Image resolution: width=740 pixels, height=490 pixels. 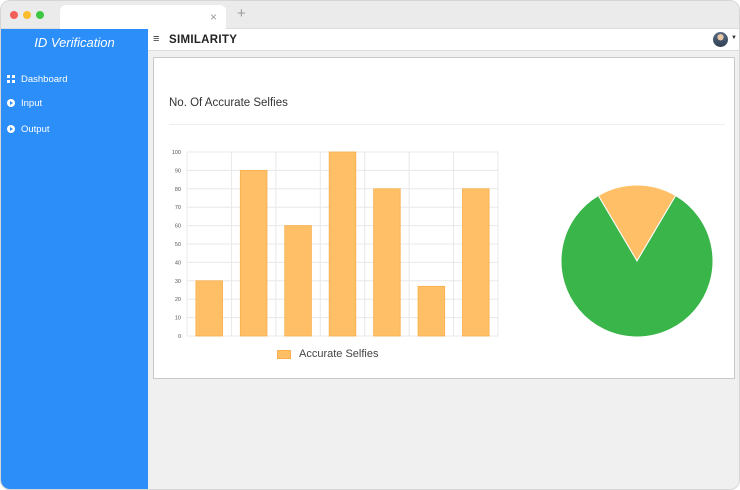 I want to click on input-icon, so click(x=11, y=103).